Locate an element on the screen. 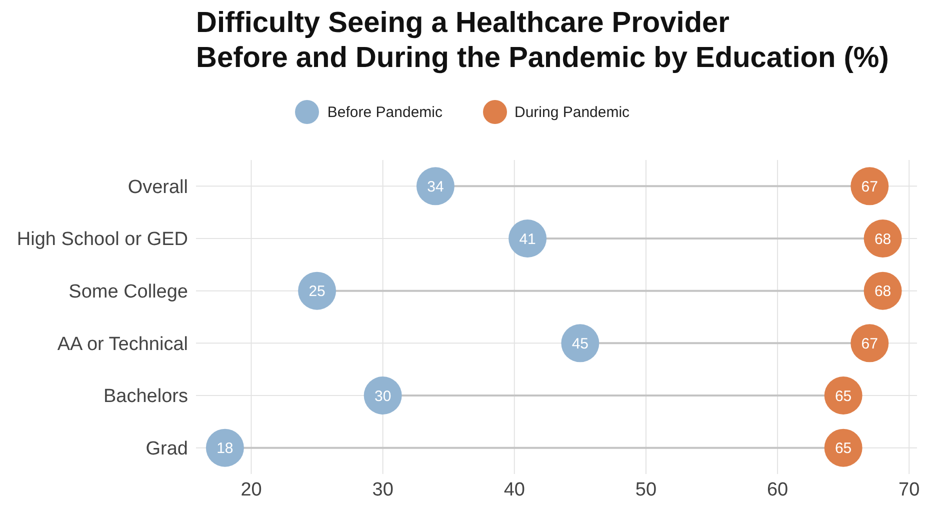  data-label: 45 is located at coordinates (580, 343).